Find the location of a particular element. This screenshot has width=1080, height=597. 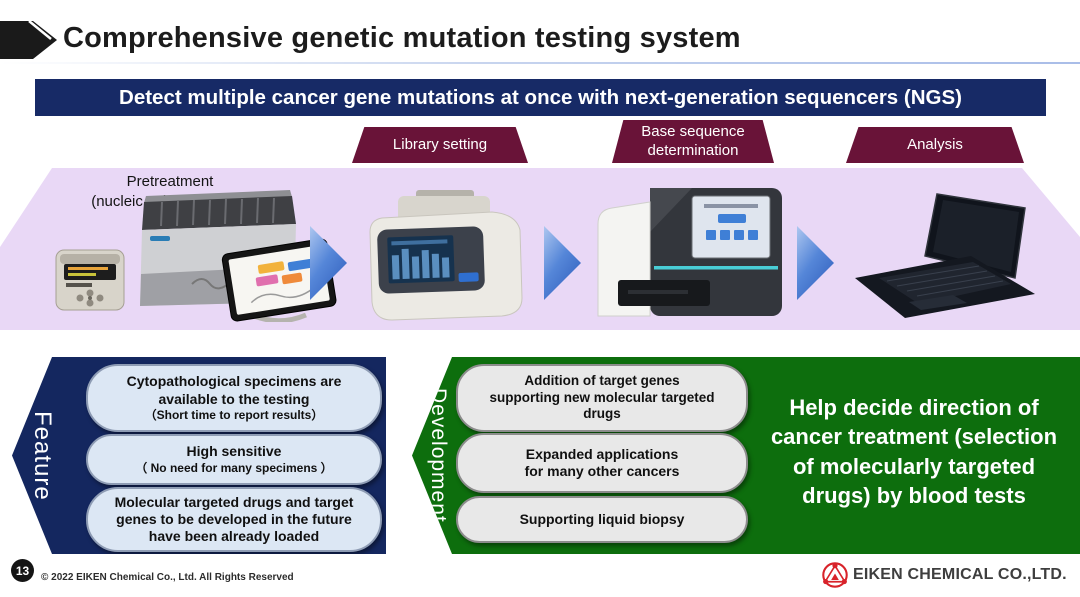

small-extractor-image is located at coordinates (90, 280).